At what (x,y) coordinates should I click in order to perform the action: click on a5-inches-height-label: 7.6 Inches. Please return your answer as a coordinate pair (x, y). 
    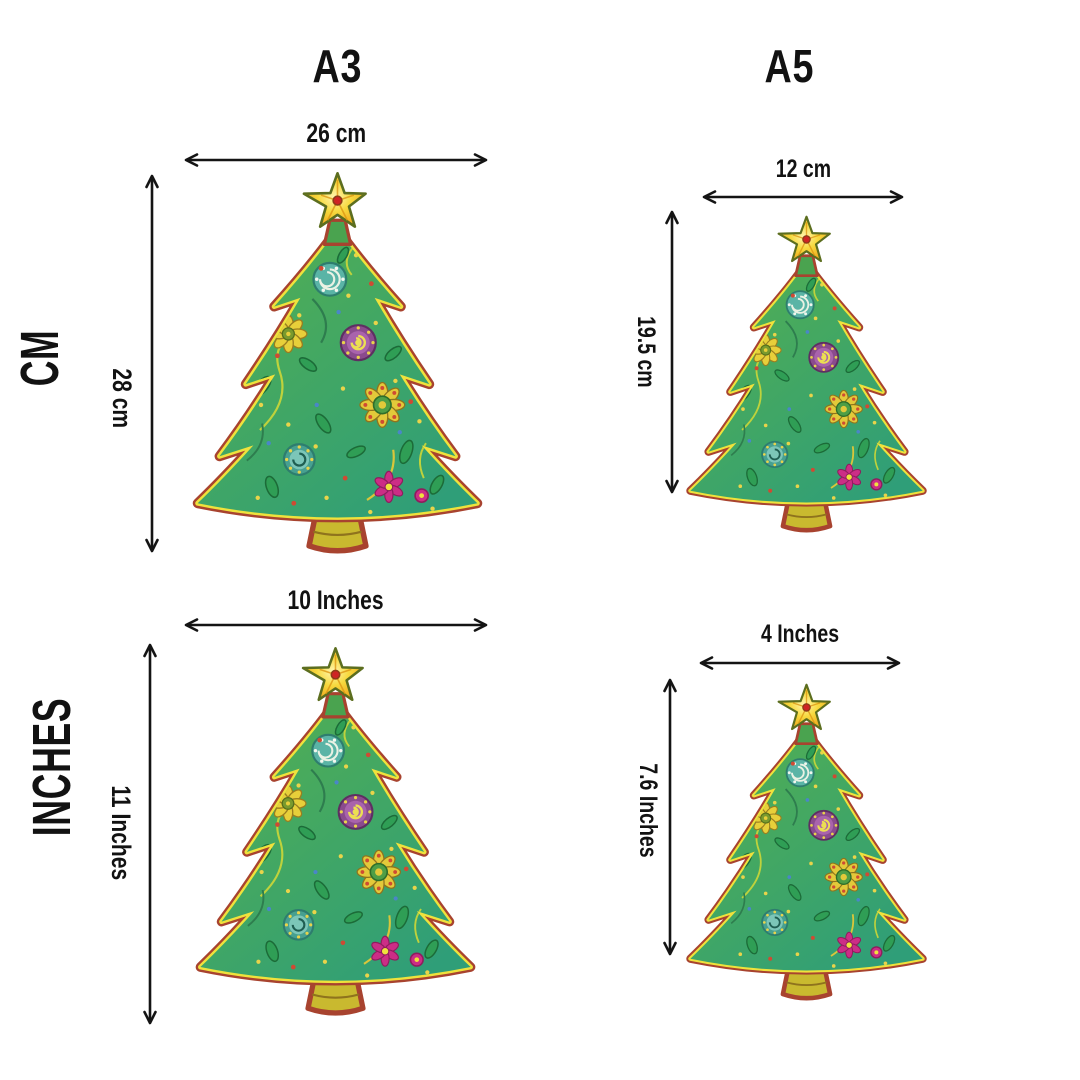
    Looking at the image, I should click on (648, 810).